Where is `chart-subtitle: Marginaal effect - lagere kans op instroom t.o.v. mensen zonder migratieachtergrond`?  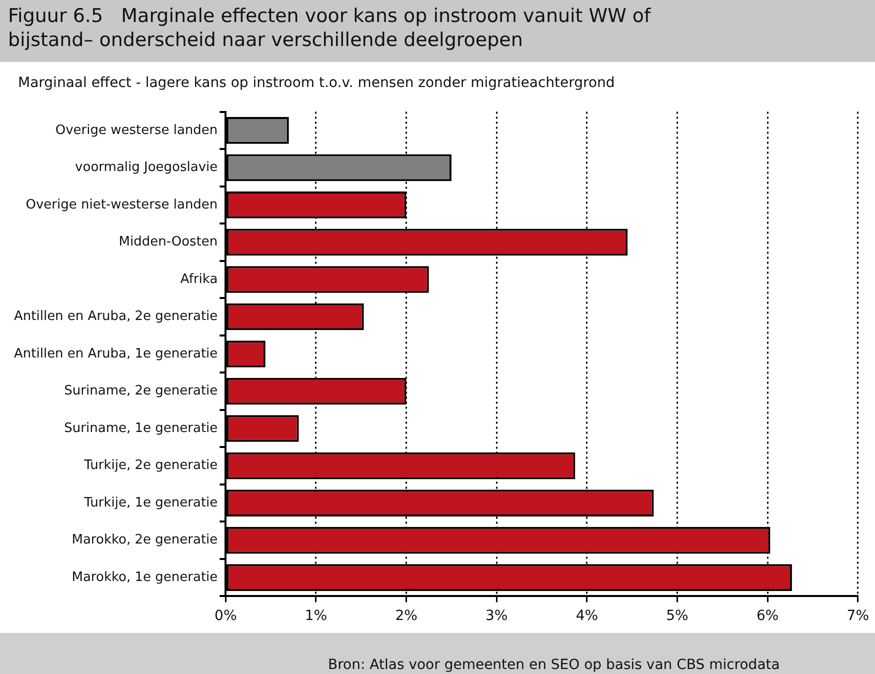
chart-subtitle: Marginaal effect - lagere kans op instroom t.o.v. mensen zonder migratieachtergrond is located at coordinates (316, 83).